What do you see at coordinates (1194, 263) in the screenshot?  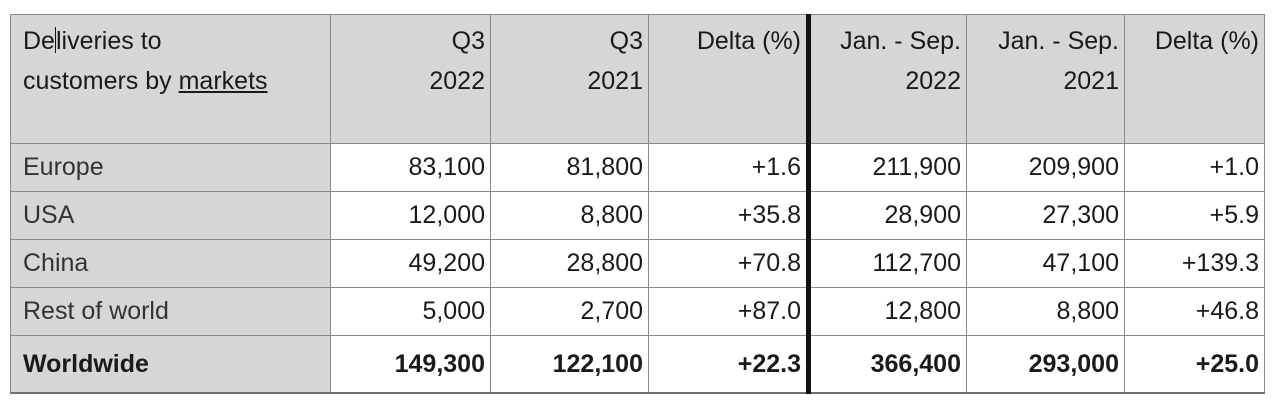 I see `value-cell: +139.3` at bounding box center [1194, 263].